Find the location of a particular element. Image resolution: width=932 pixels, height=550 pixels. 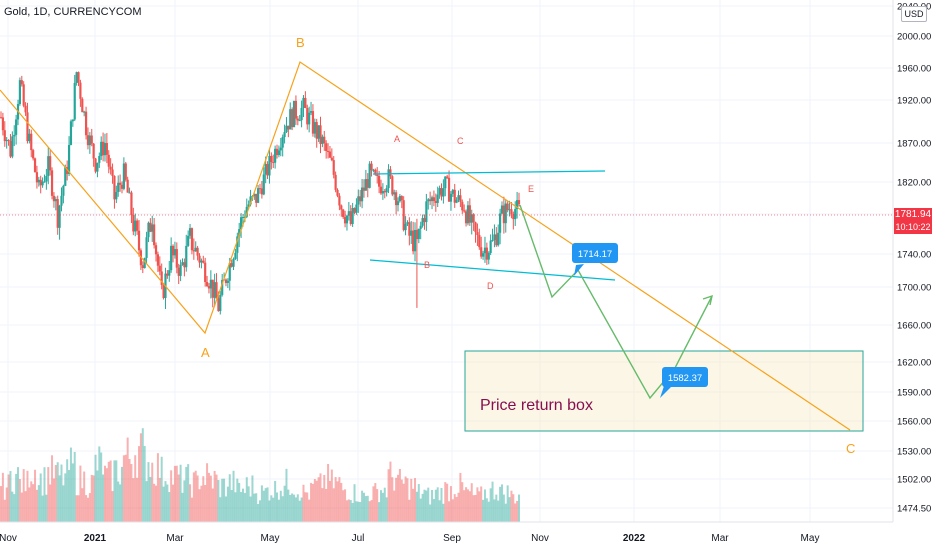

time-tick-label: Mar is located at coordinates (175, 538).